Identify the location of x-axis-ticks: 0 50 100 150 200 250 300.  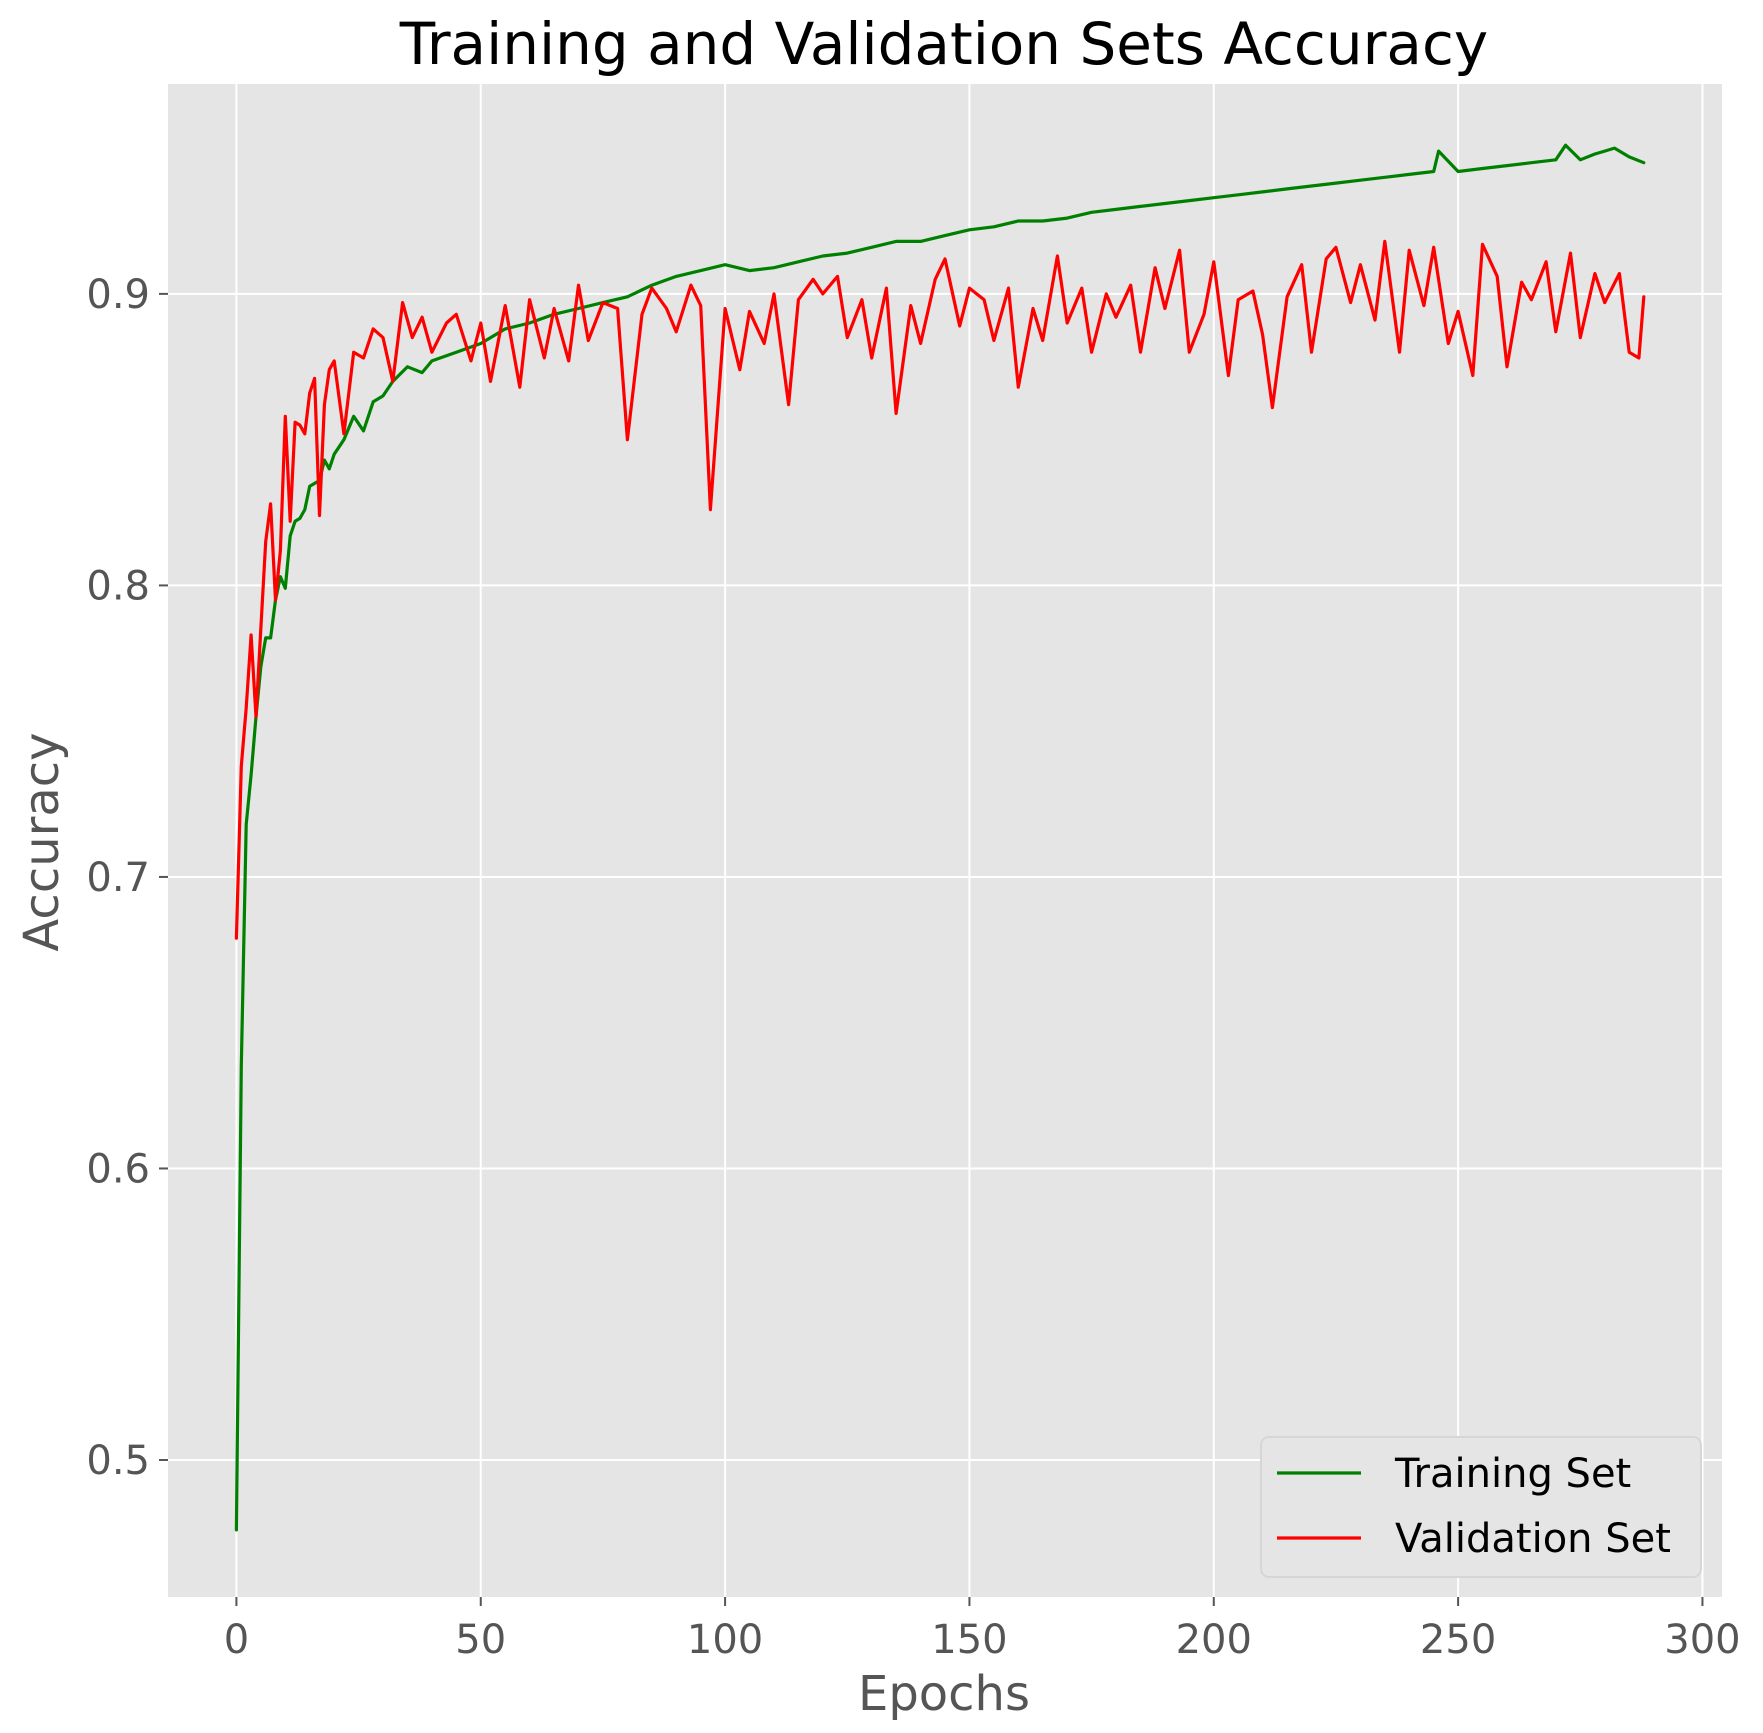
(982, 1630).